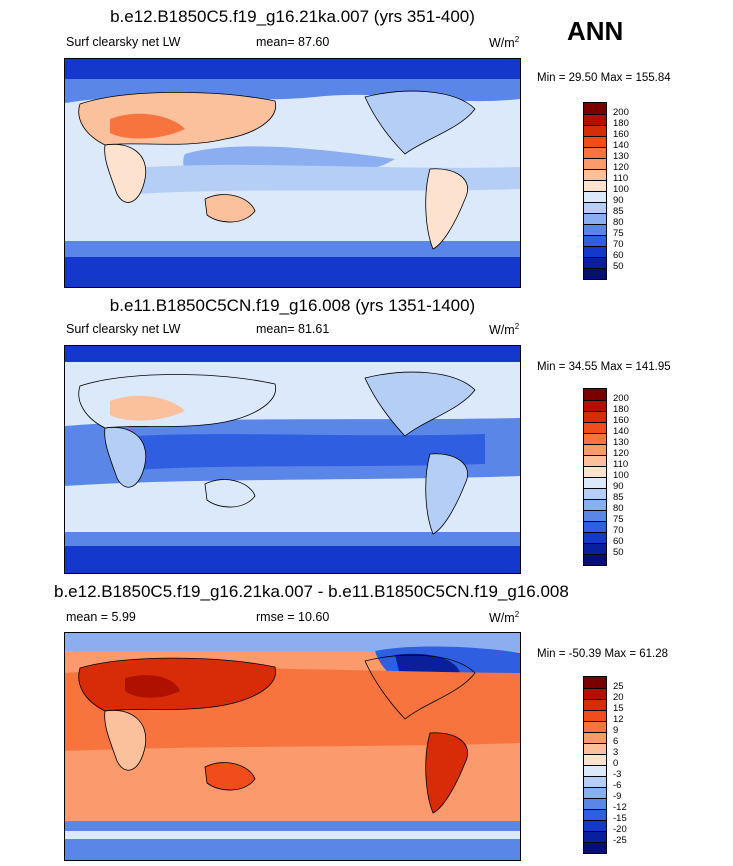  Describe the element at coordinates (310, 452) in the screenshot. I see `p2-tropical-core` at that location.